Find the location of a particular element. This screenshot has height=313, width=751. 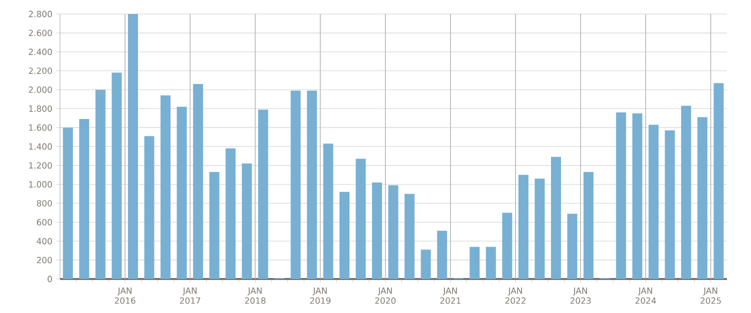

y-tick-label: 200 is located at coordinates (44, 260).